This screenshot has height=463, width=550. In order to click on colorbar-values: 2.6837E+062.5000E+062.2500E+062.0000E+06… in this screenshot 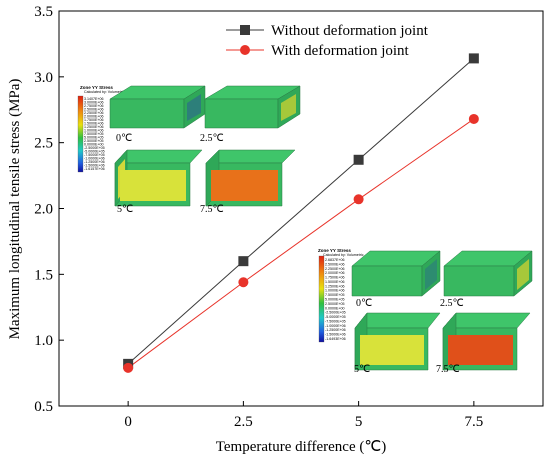, I will do `click(335, 299)`.